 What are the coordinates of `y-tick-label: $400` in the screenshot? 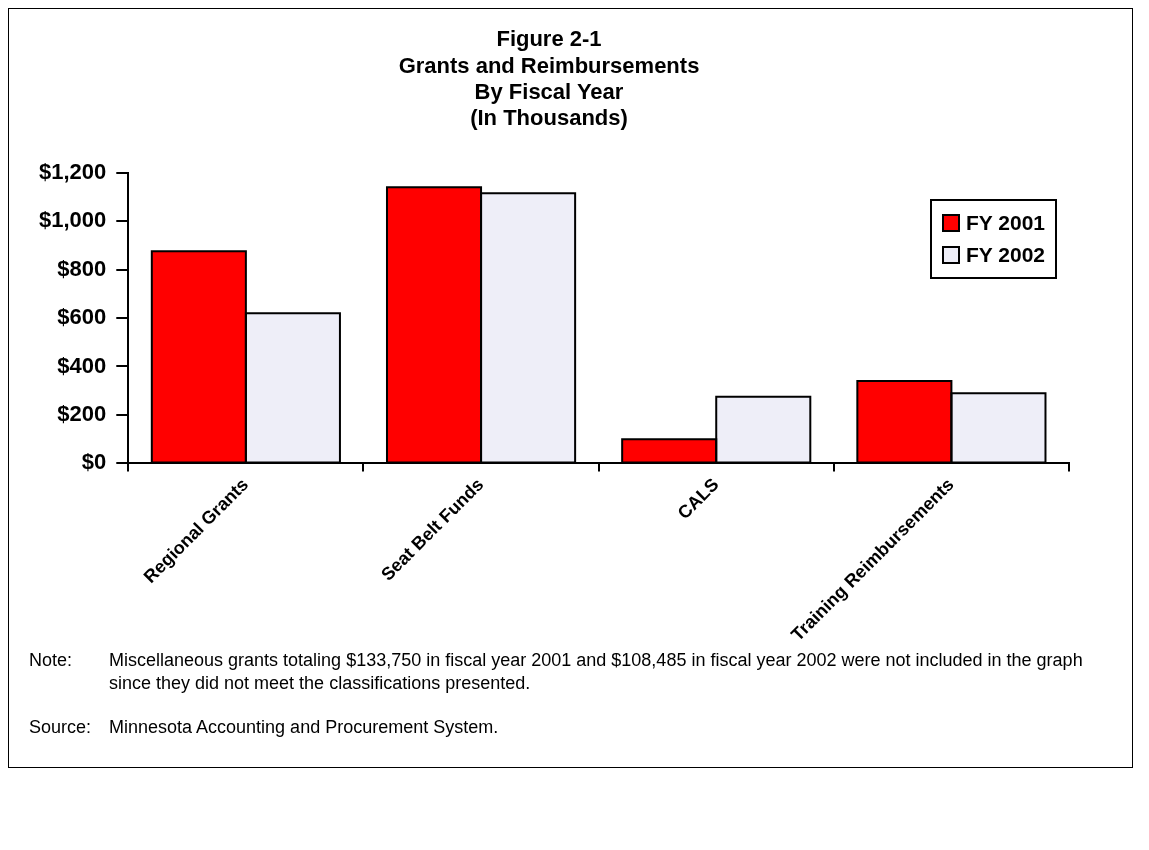 It's located at (82, 365).